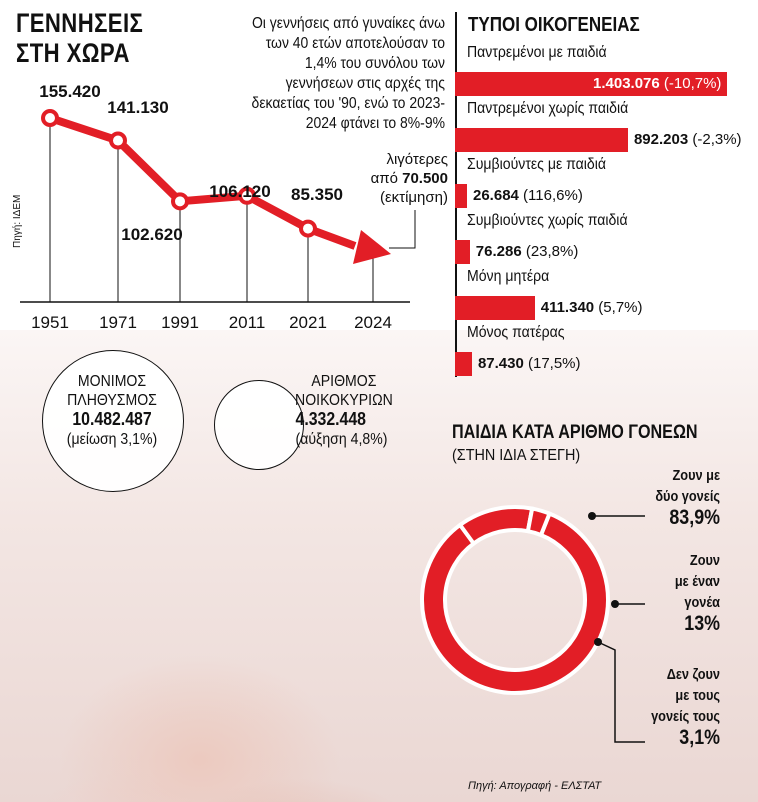 This screenshot has width=758, height=802. What do you see at coordinates (657, 83) in the screenshot?
I see `family-type-value: 1.403.076 (-10,7%)` at bounding box center [657, 83].